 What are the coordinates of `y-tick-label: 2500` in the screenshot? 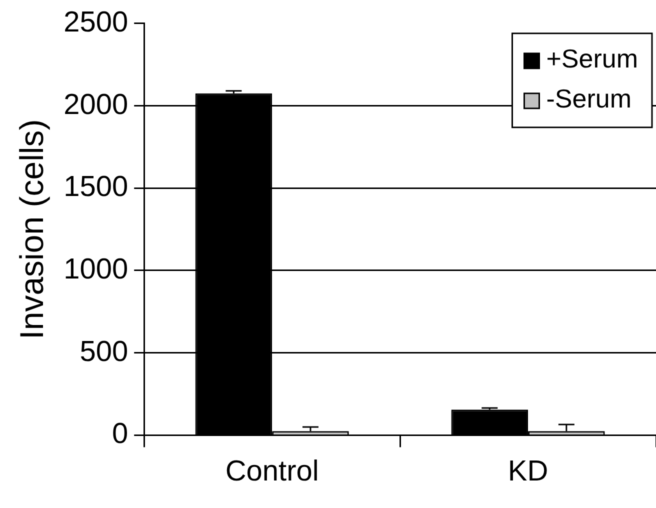 It's located at (96, 22).